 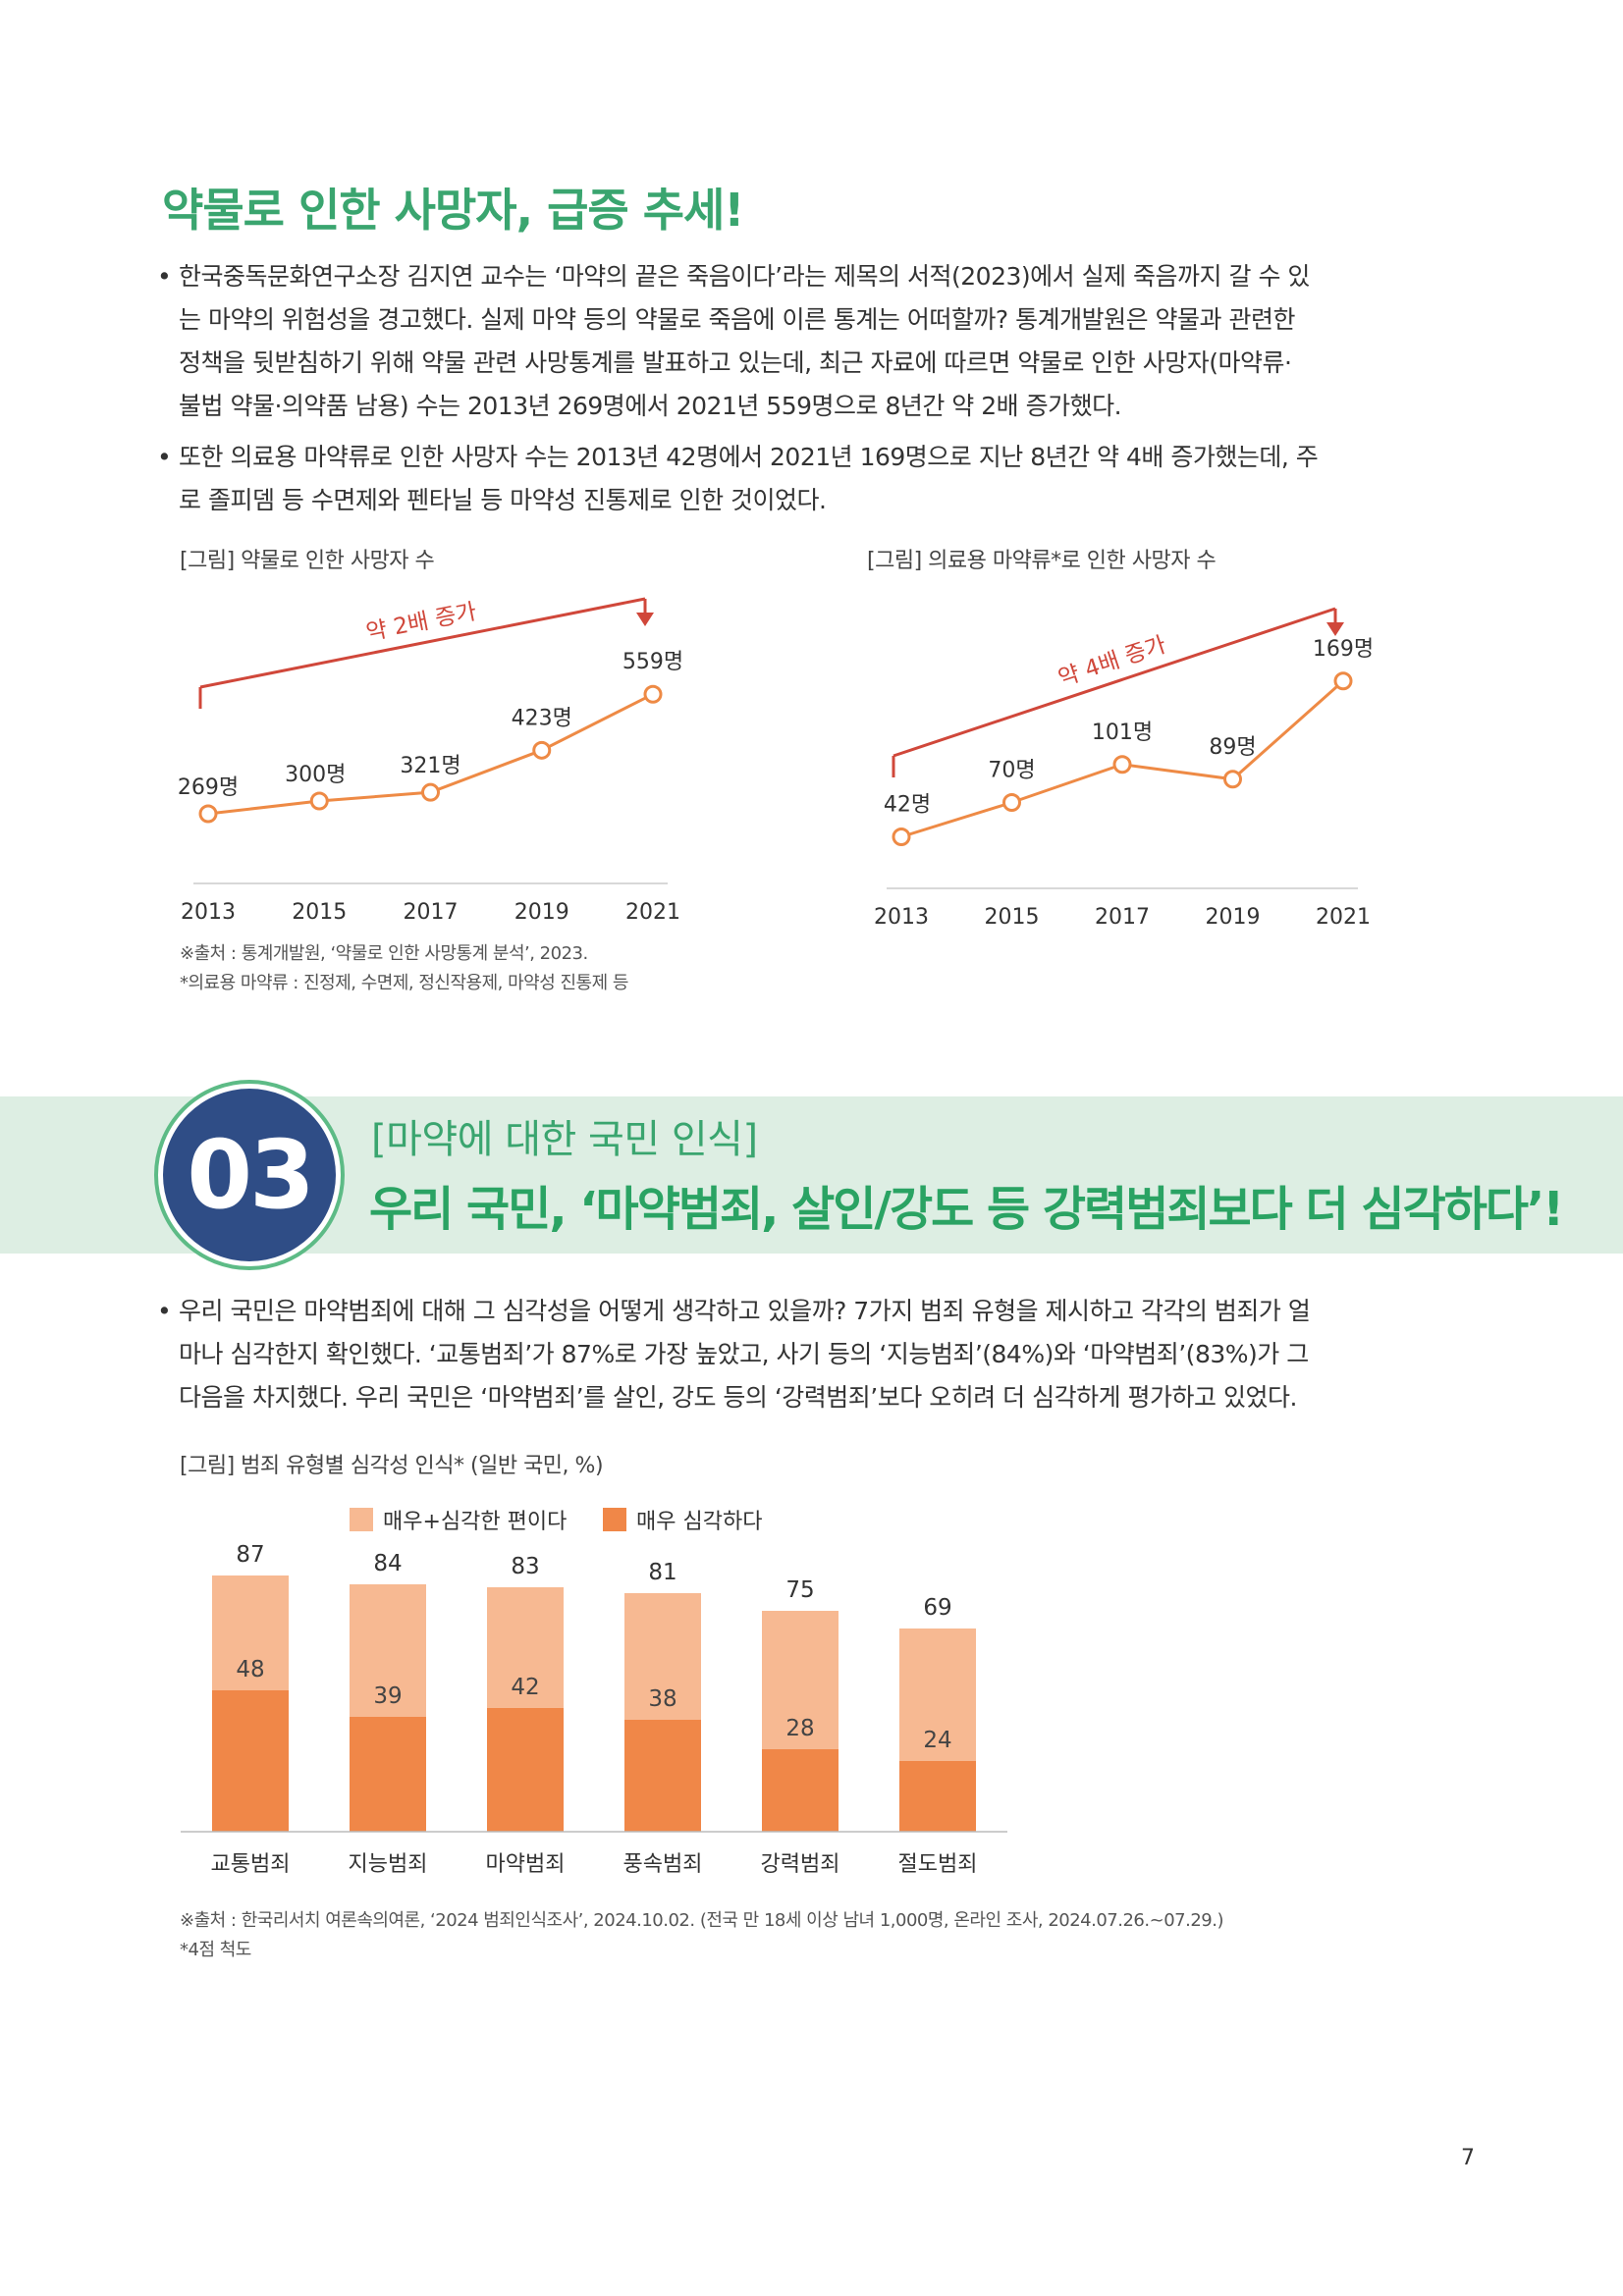 I want to click on data-label: 269명, so click(x=209, y=787).